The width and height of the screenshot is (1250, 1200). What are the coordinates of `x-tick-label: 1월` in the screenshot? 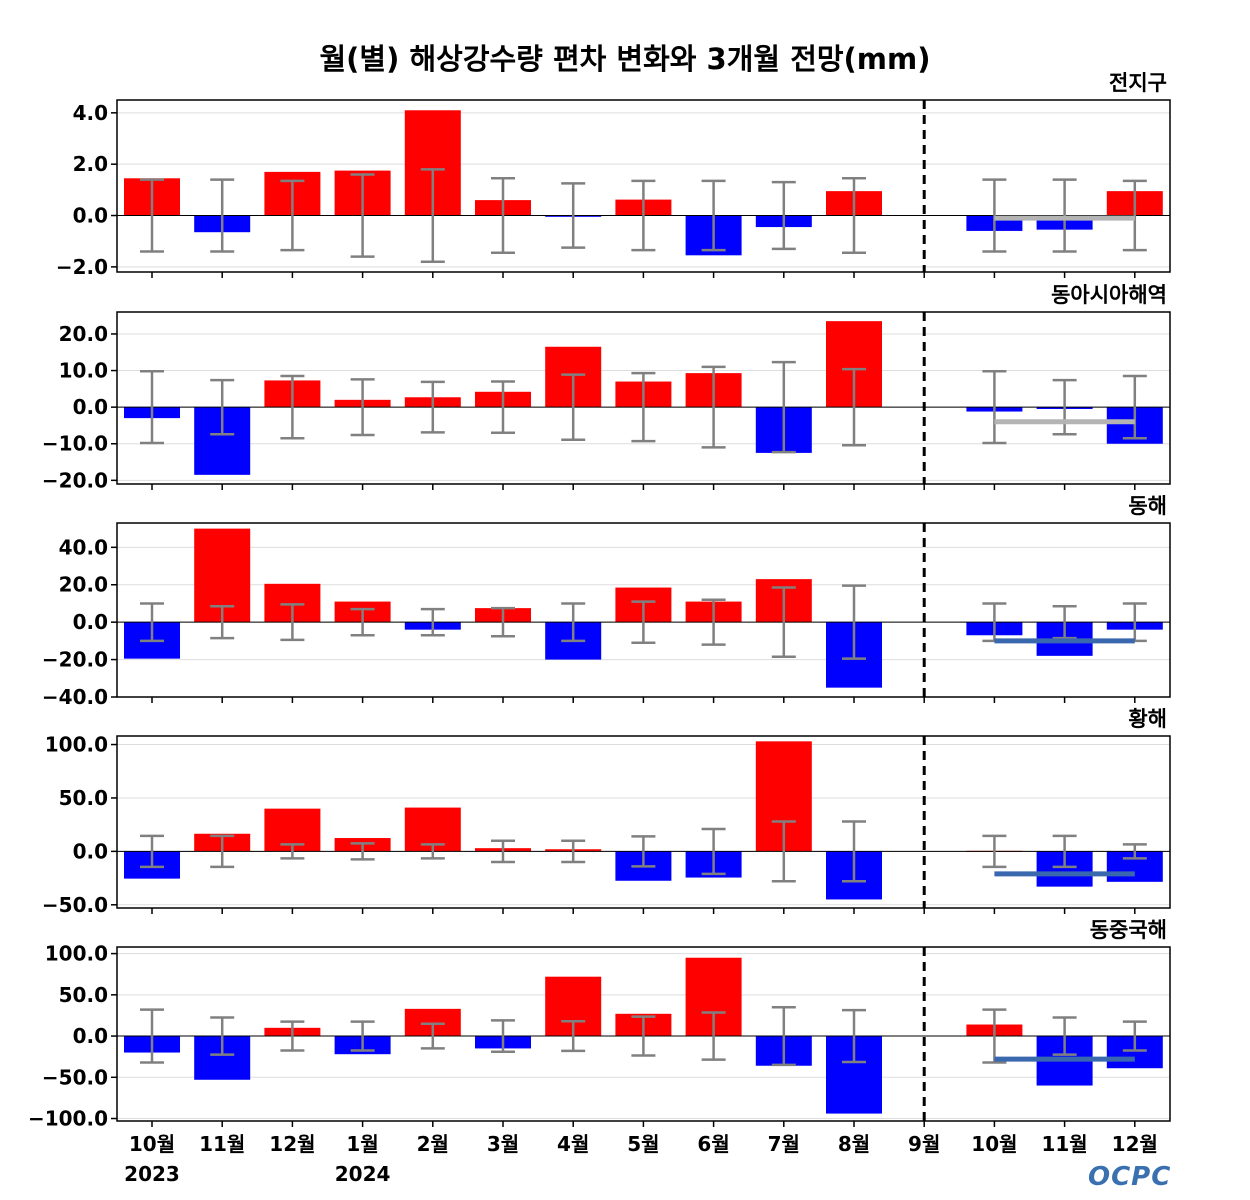 It's located at (362, 1144).